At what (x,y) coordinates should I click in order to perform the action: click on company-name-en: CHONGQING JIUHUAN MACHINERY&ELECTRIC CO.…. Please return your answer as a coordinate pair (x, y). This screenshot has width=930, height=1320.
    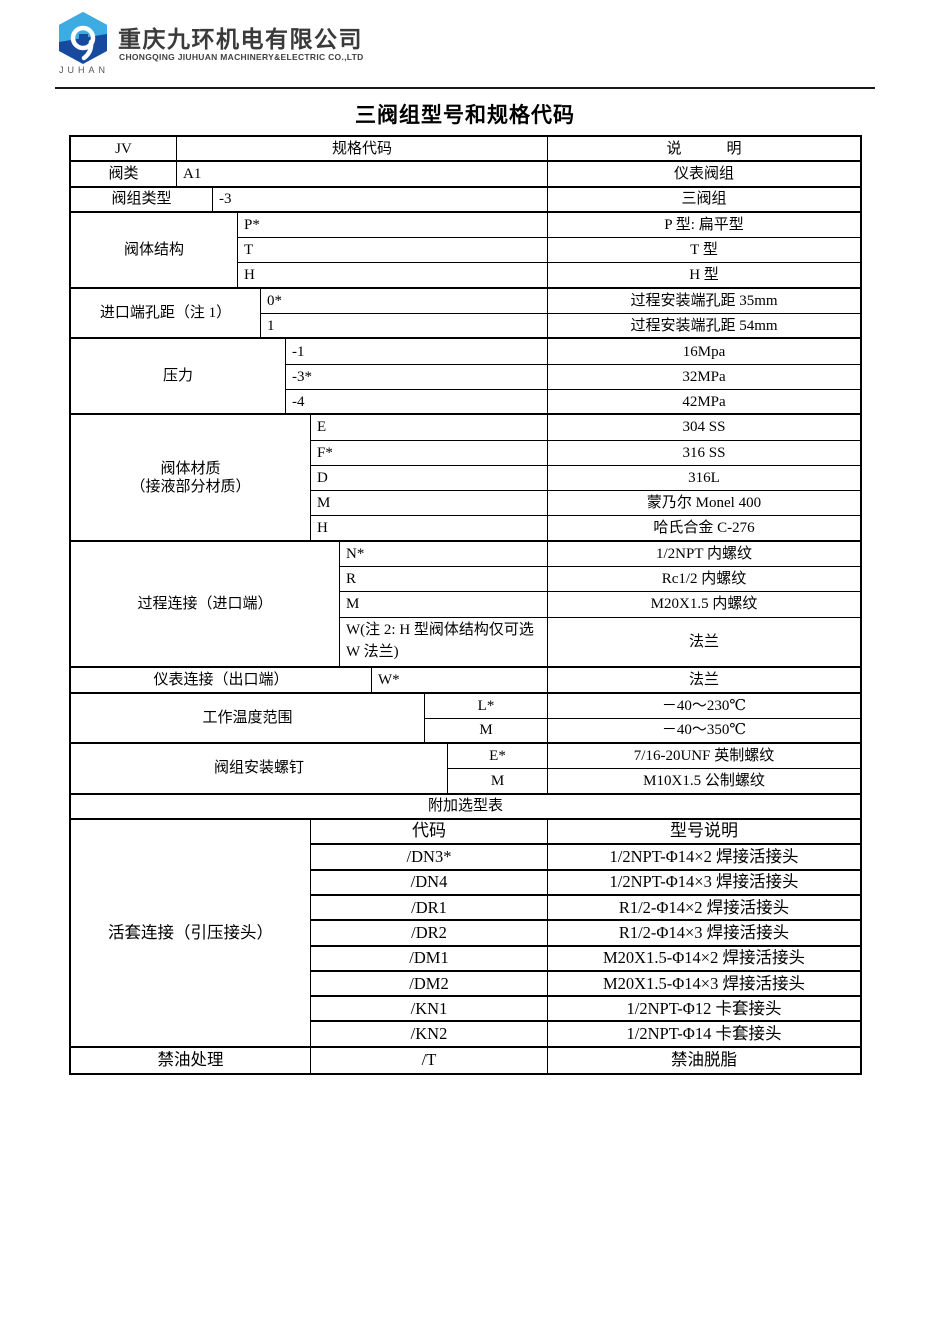
    Looking at the image, I should click on (241, 57).